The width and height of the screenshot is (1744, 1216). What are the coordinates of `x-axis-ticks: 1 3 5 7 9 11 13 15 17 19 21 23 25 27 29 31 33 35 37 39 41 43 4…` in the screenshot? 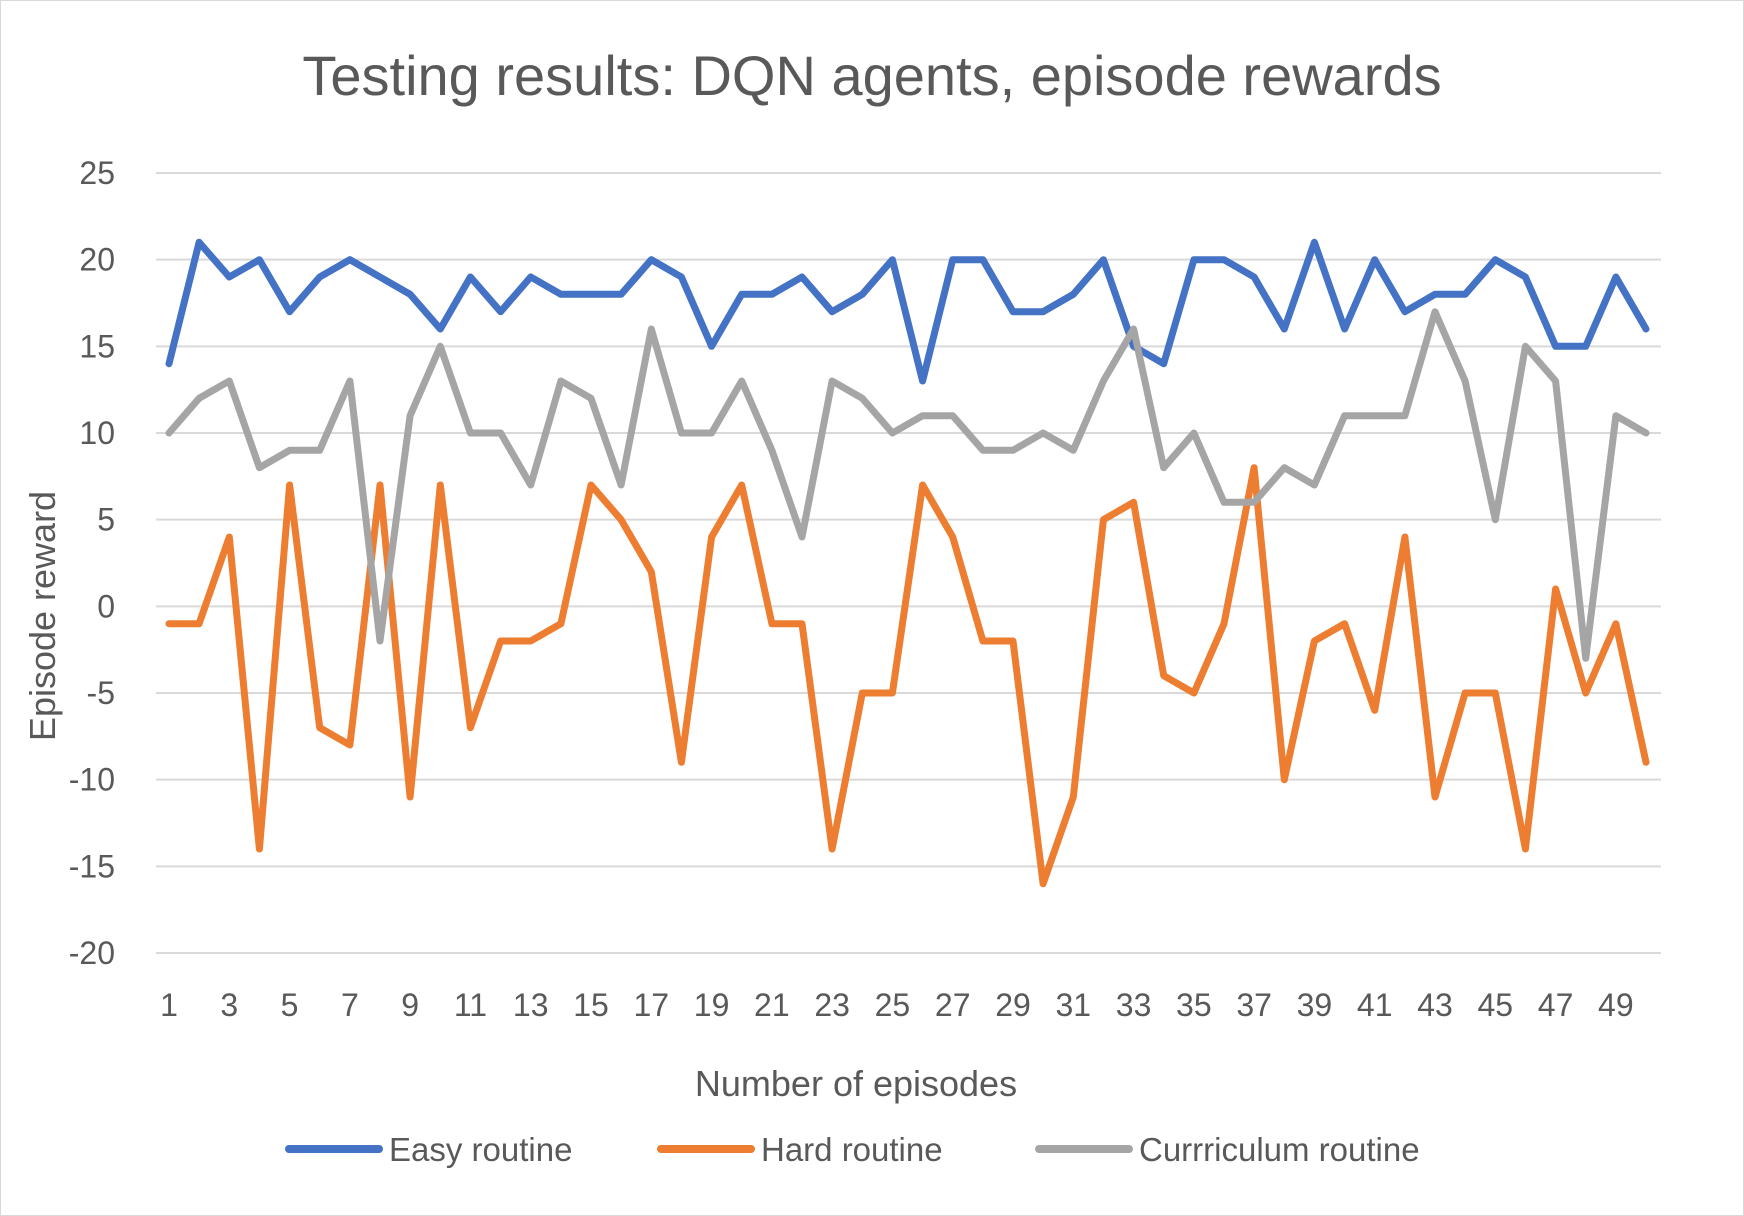 It's located at (897, 1005).